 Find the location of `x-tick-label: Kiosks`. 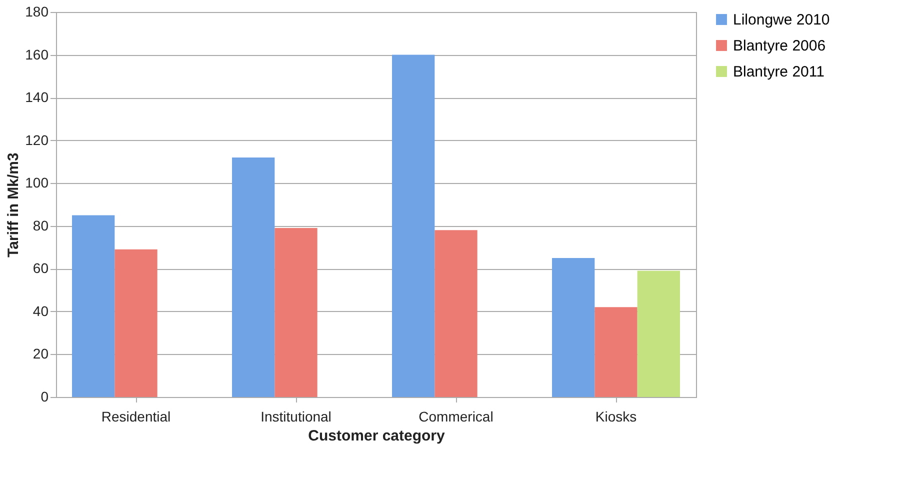

x-tick-label: Kiosks is located at coordinates (616, 416).